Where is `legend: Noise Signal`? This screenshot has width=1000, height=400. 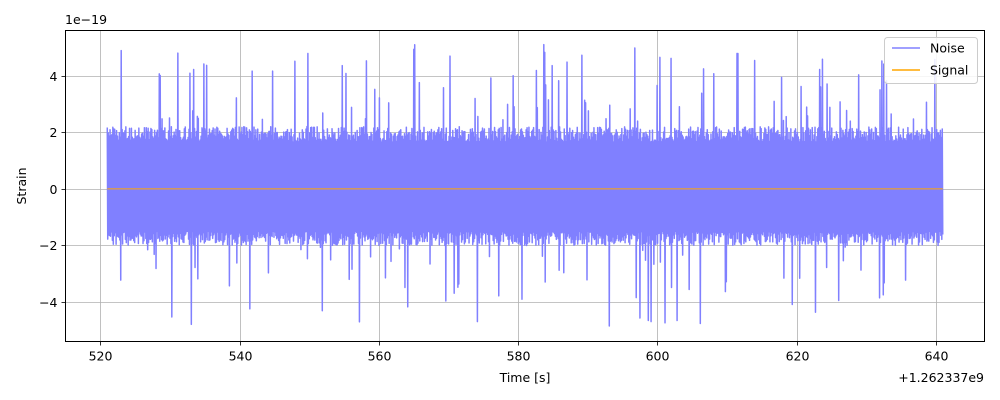
legend: Noise Signal is located at coordinates (931, 60).